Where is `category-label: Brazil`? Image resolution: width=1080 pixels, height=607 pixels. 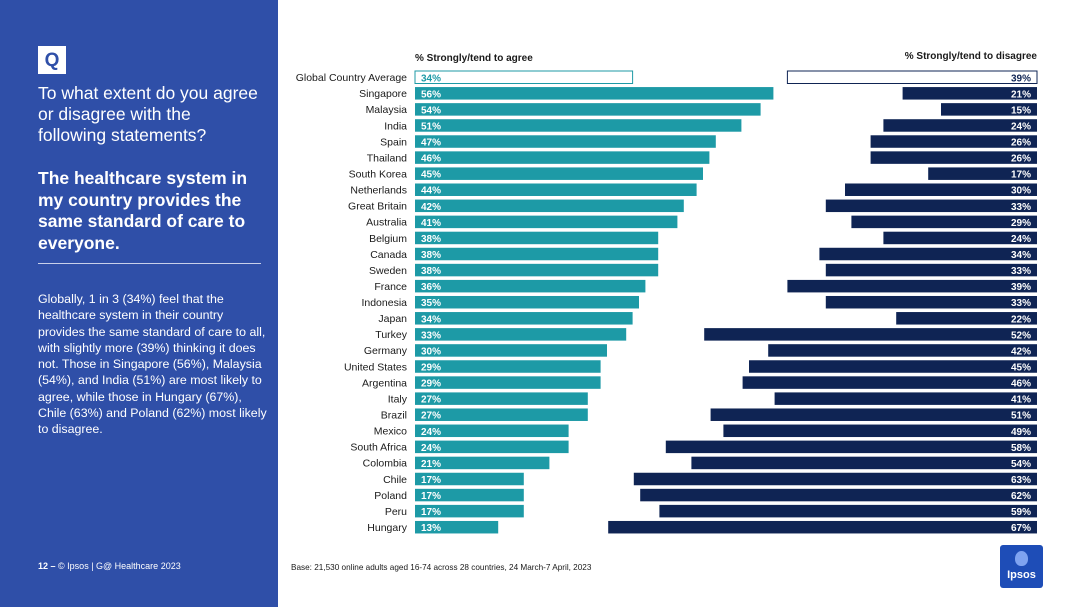 category-label: Brazil is located at coordinates (394, 416).